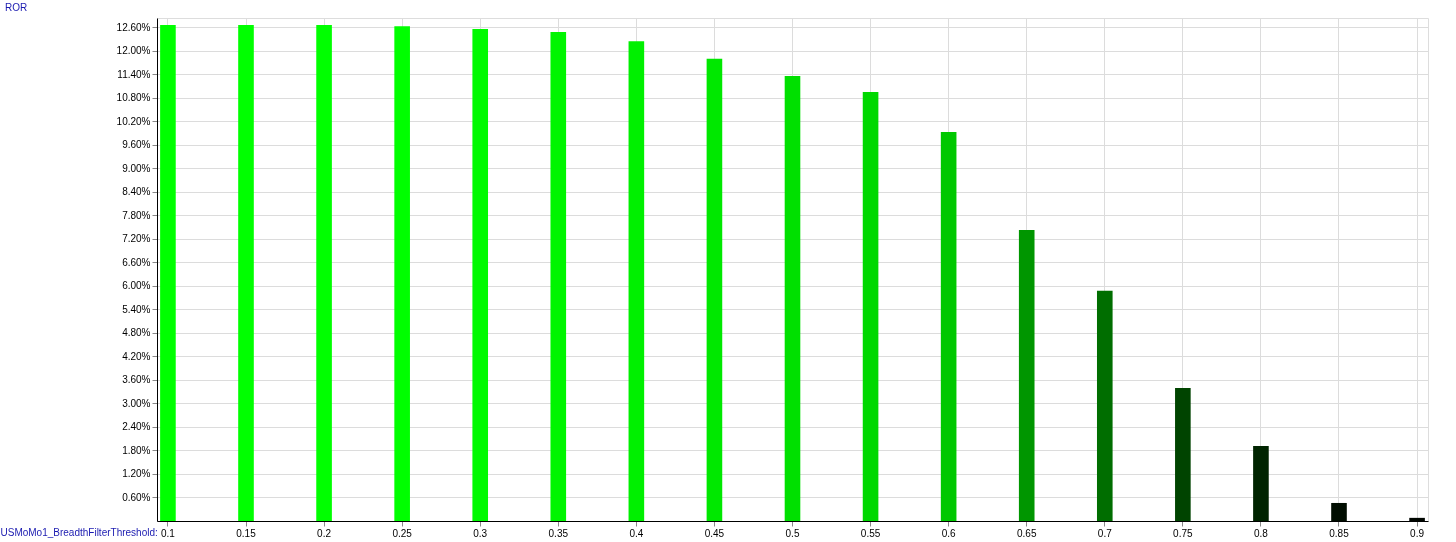  Describe the element at coordinates (246, 533) in the screenshot. I see `x-tick-label: 0.15` at that location.